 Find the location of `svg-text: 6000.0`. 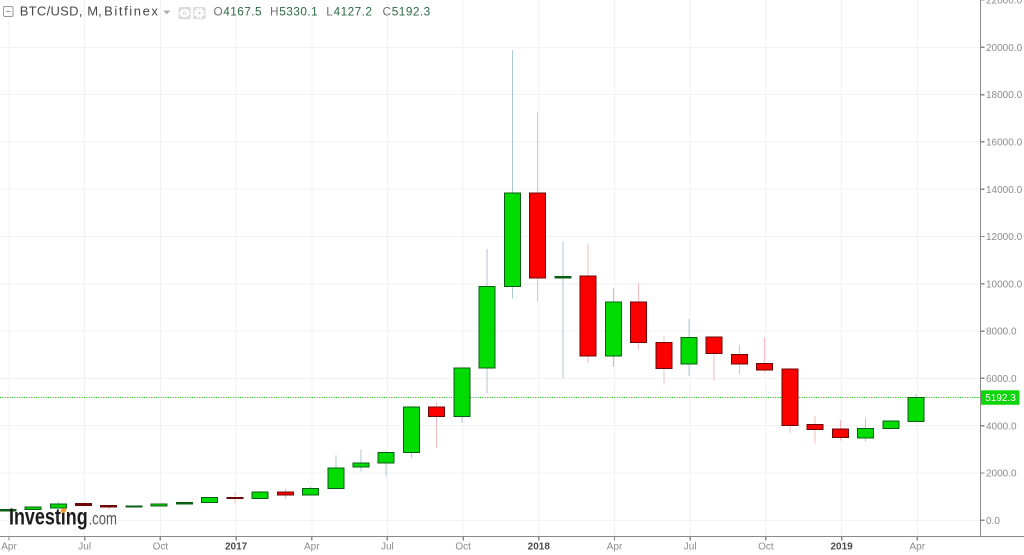

svg-text: 6000.0 is located at coordinates (1001, 379).